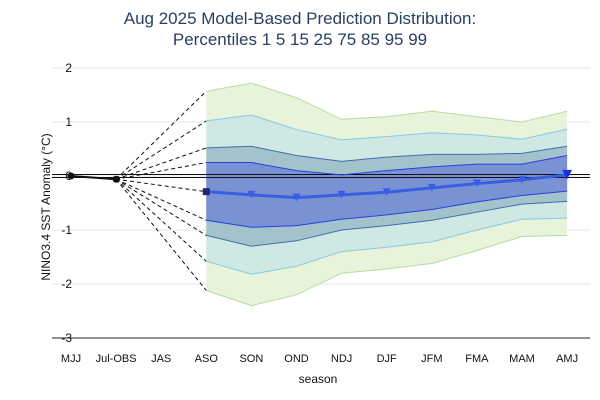 This screenshot has width=600, height=400. What do you see at coordinates (300, 39) in the screenshot?
I see `chart-title-line2: Percentiles 1 5 15 25 75 85 95 99` at bounding box center [300, 39].